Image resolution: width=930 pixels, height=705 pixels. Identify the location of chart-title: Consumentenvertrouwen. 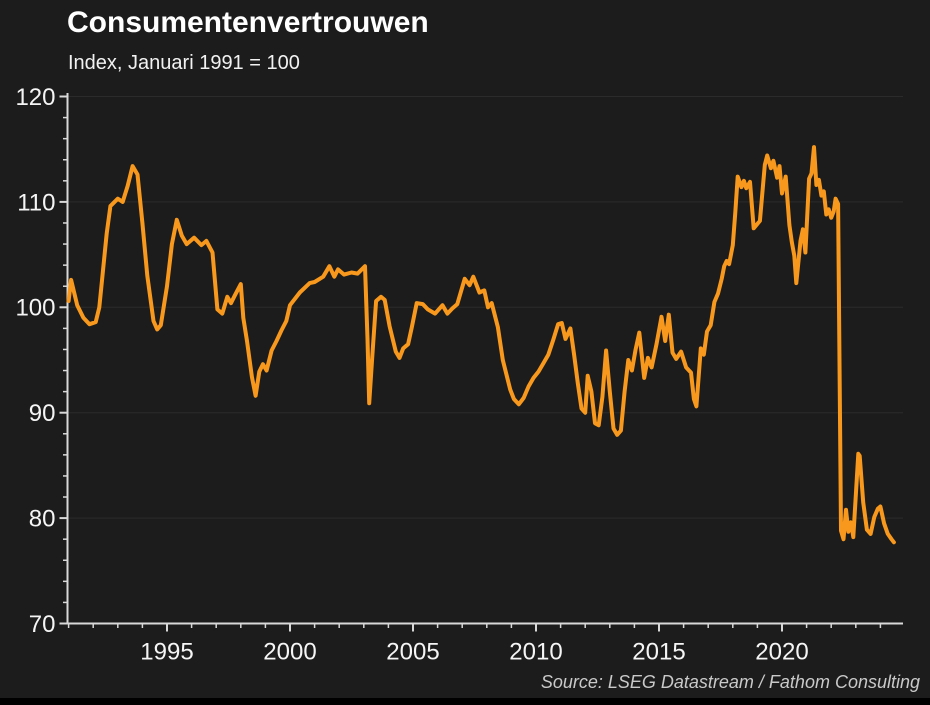
(248, 22).